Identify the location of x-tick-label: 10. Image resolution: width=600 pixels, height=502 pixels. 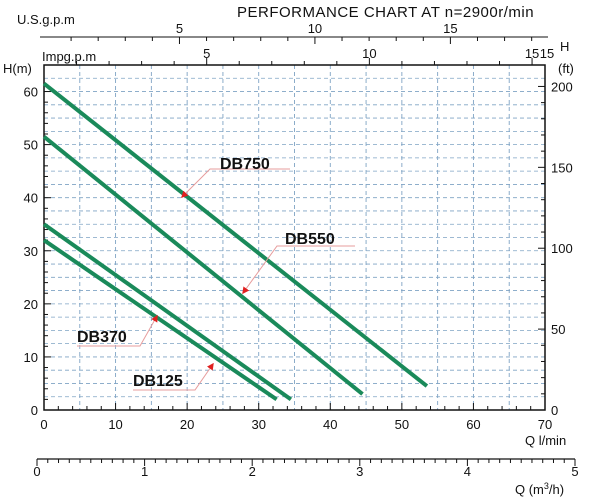
(115, 424).